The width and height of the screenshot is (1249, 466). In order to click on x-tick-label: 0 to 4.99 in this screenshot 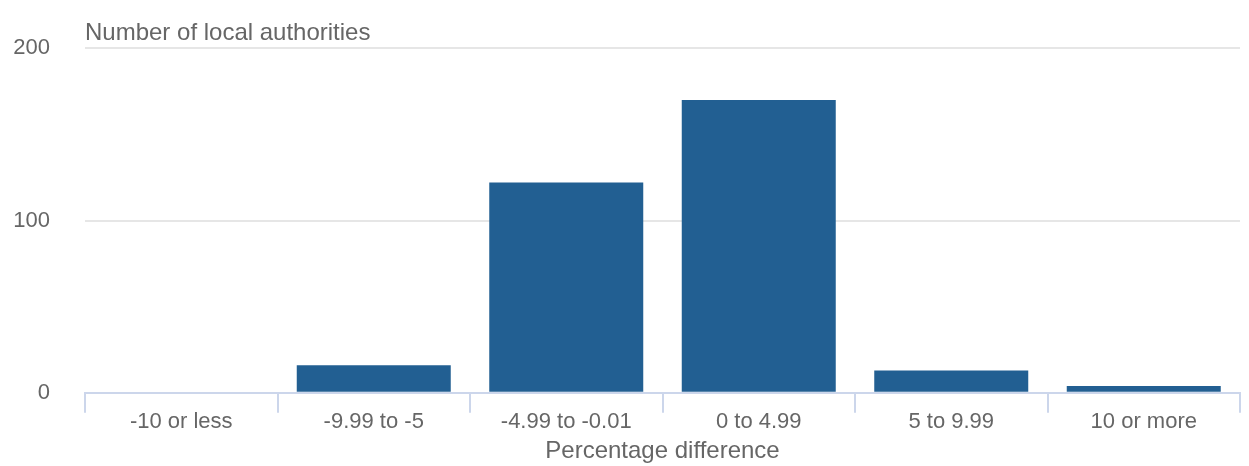, I will do `click(758, 421)`.